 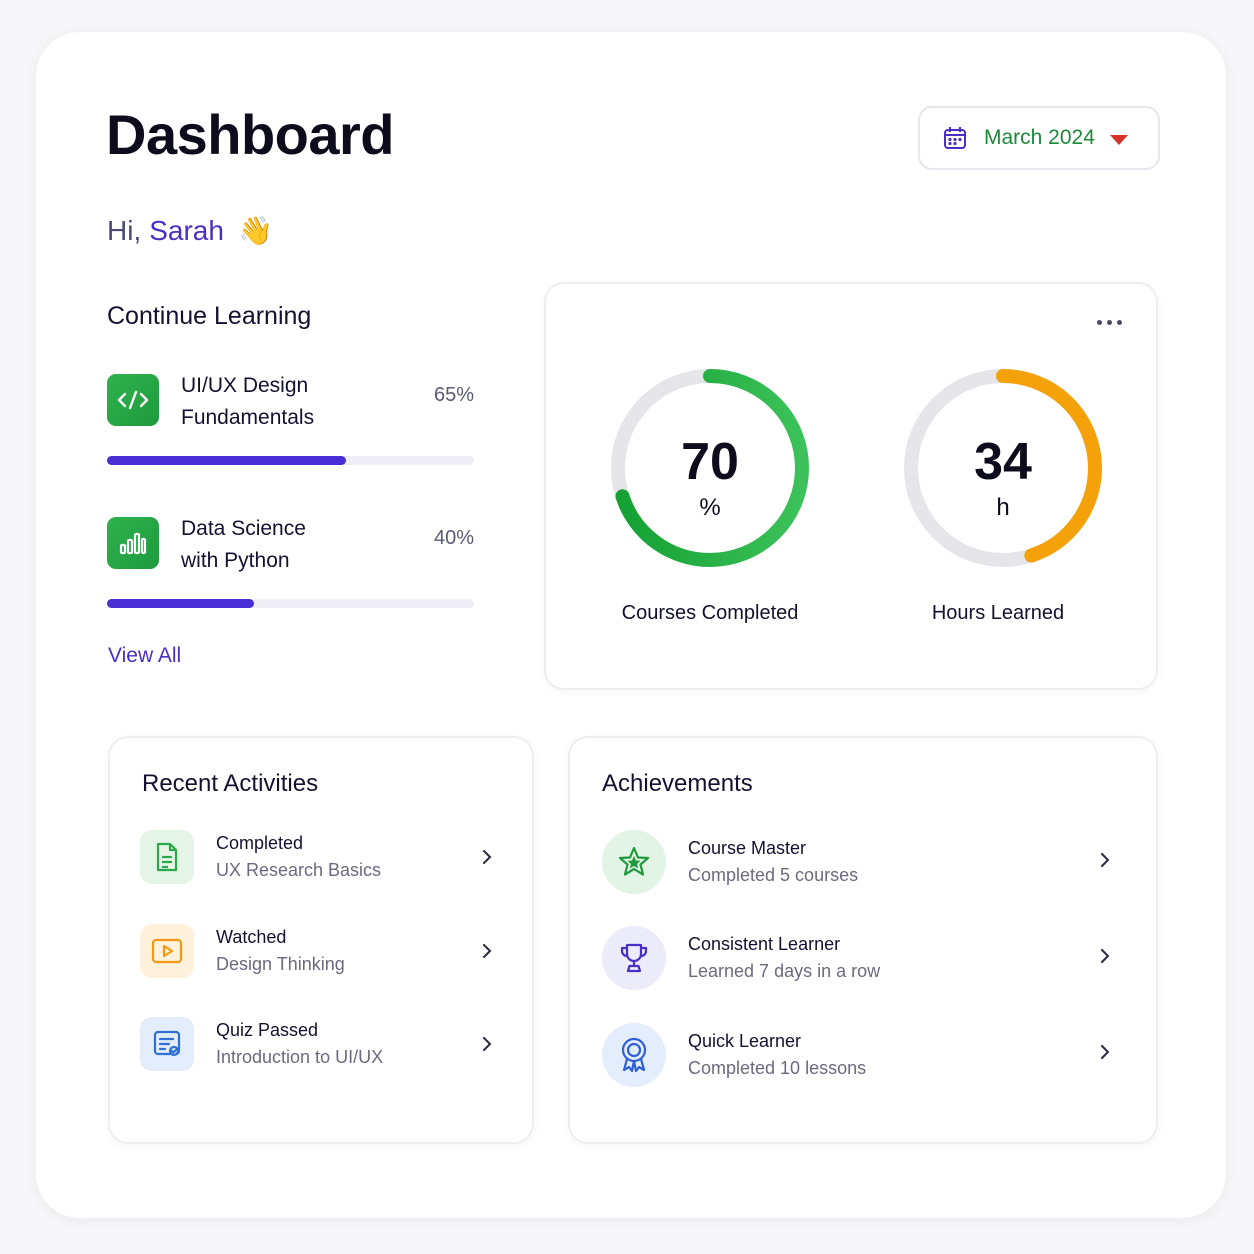 What do you see at coordinates (634, 958) in the screenshot?
I see `trophy-icon` at bounding box center [634, 958].